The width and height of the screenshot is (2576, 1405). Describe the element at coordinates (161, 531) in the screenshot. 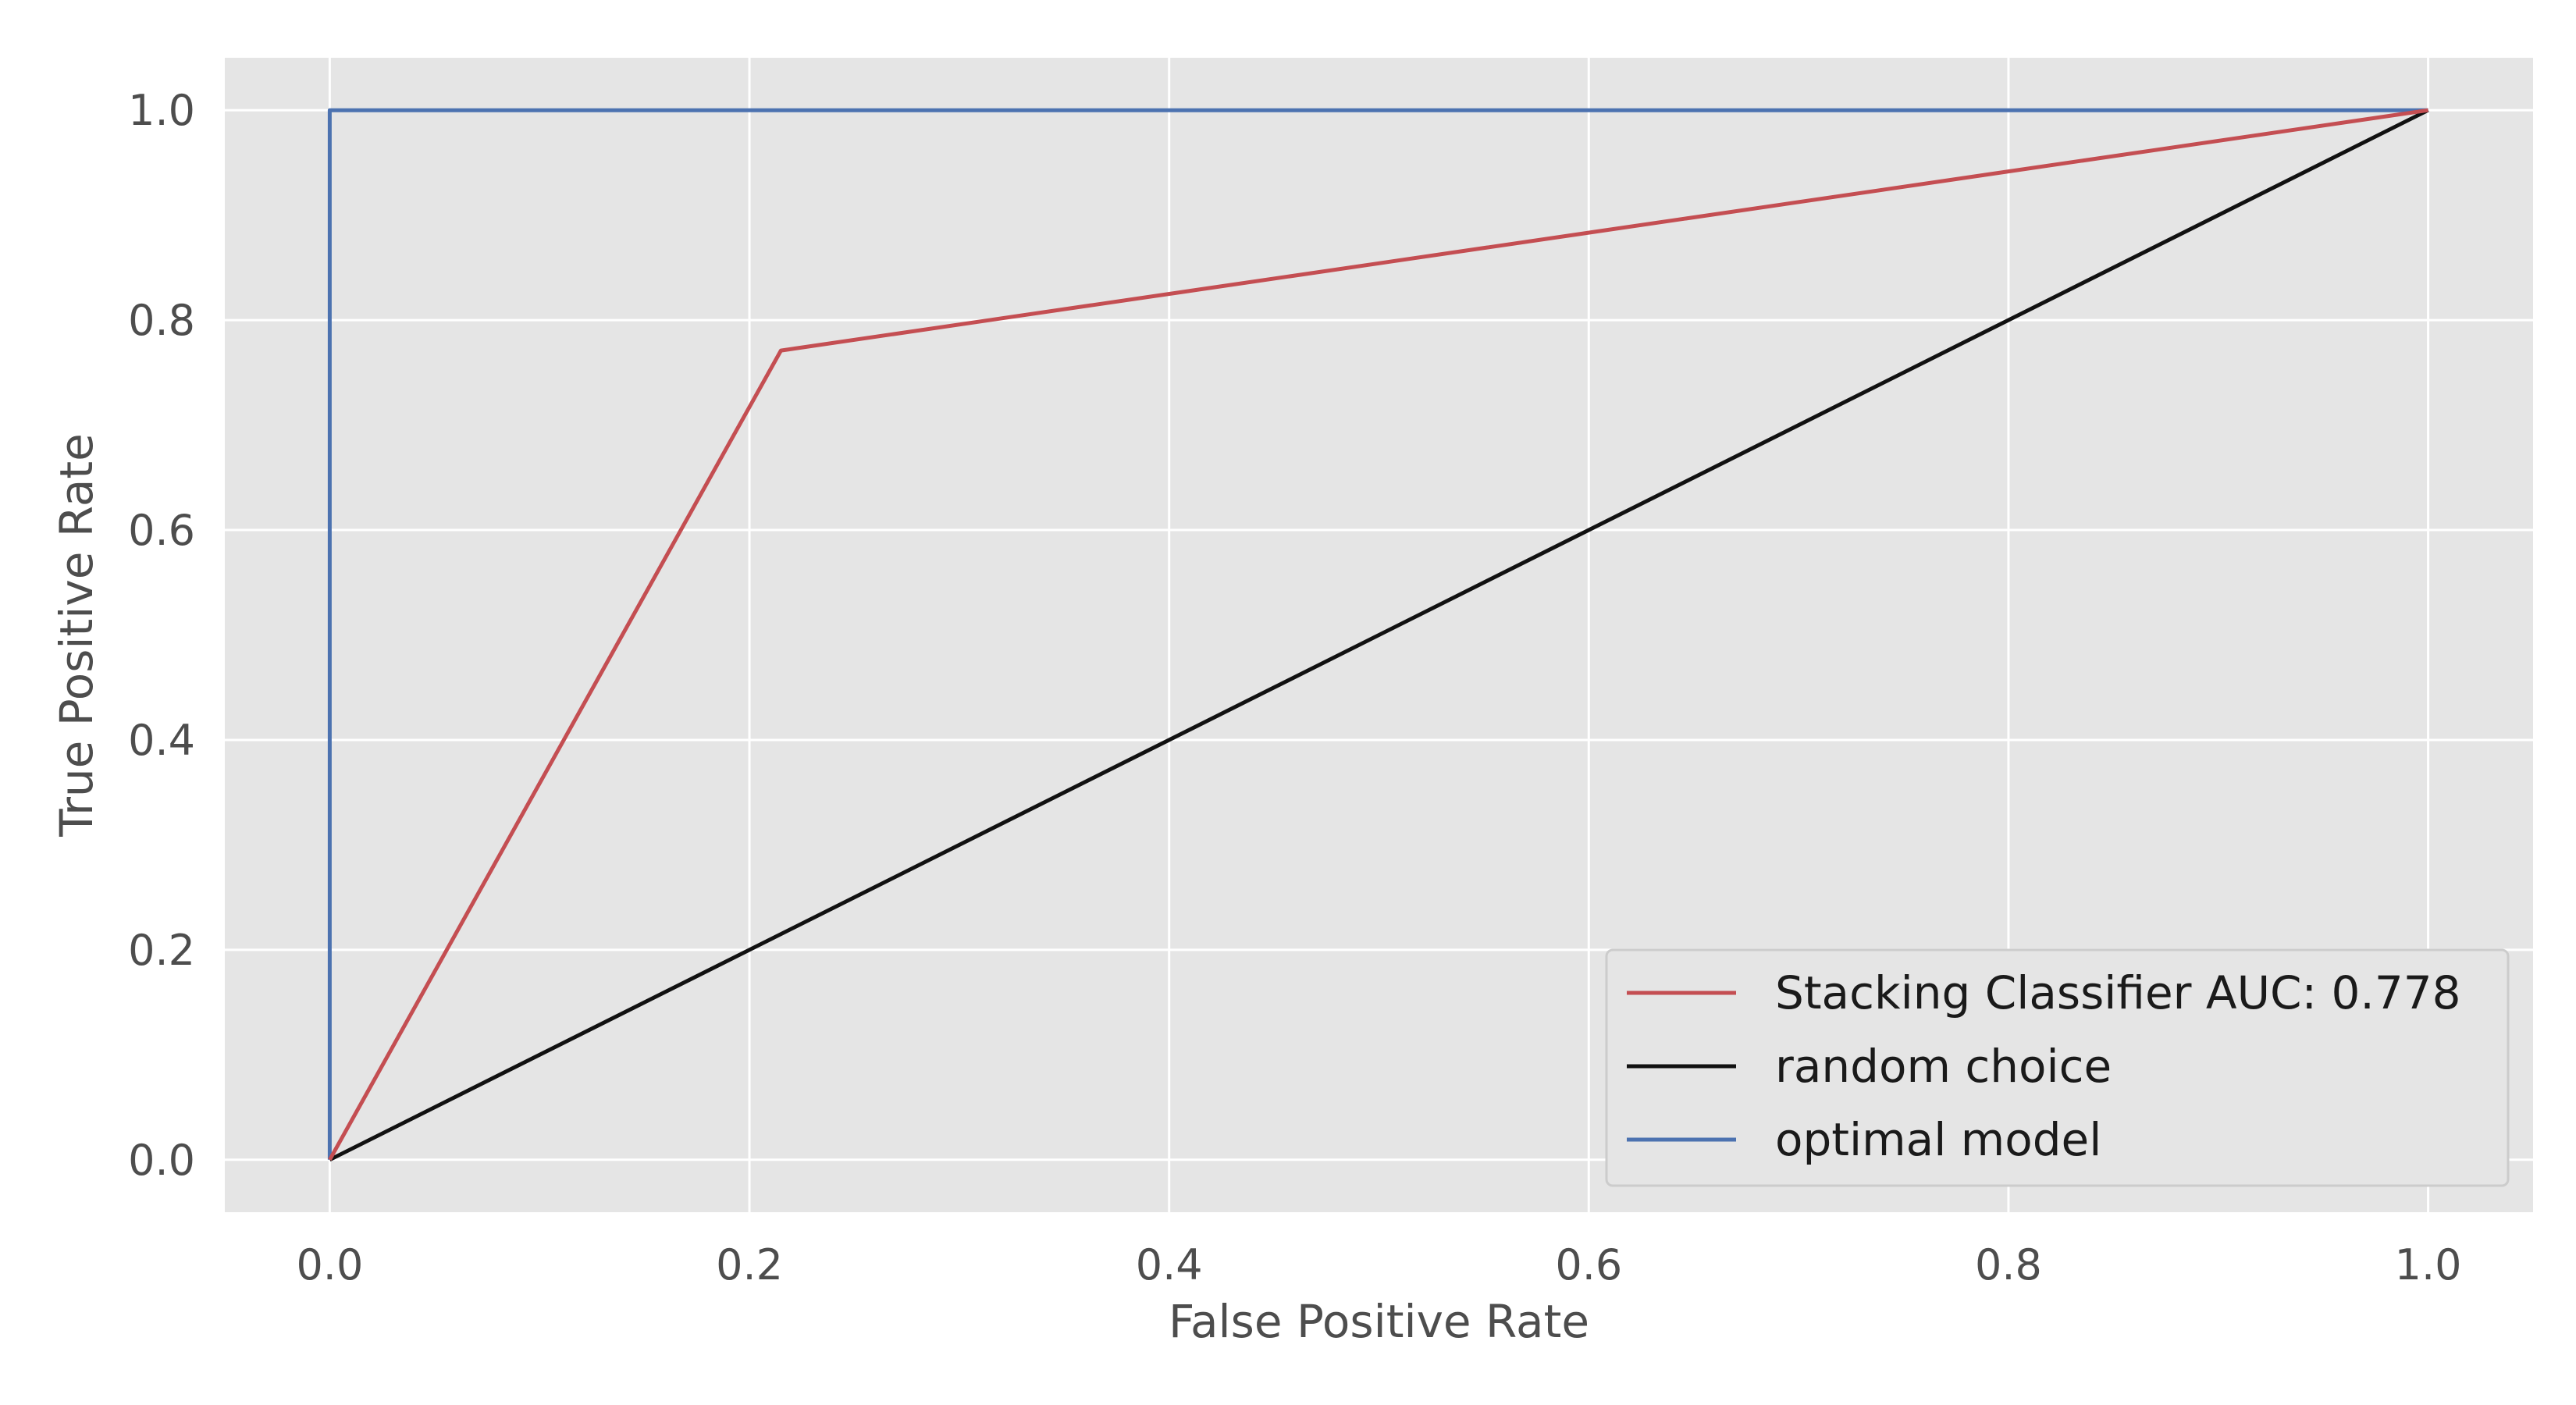

I see `y-tick-label: 0.6` at that location.